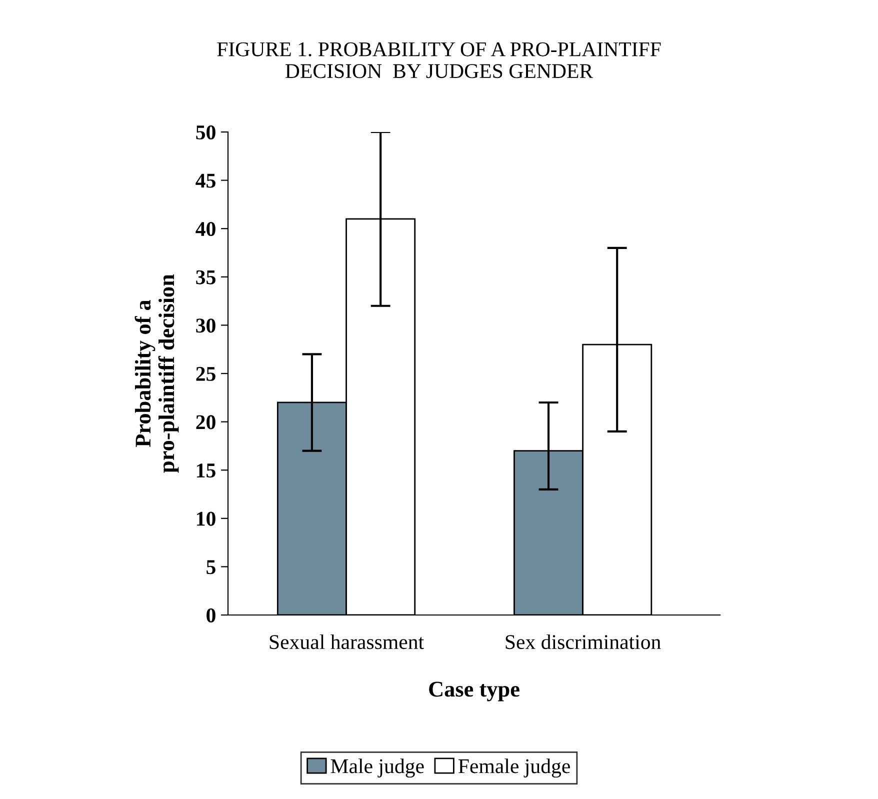  Describe the element at coordinates (206, 471) in the screenshot. I see `y-tick-label: 15` at that location.